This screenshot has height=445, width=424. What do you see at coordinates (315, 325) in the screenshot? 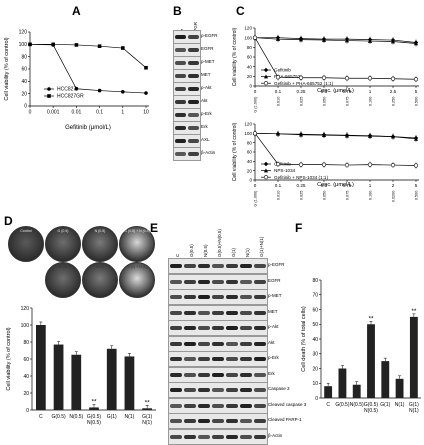
I see `y-tick-label: 50` at bounding box center [315, 325].